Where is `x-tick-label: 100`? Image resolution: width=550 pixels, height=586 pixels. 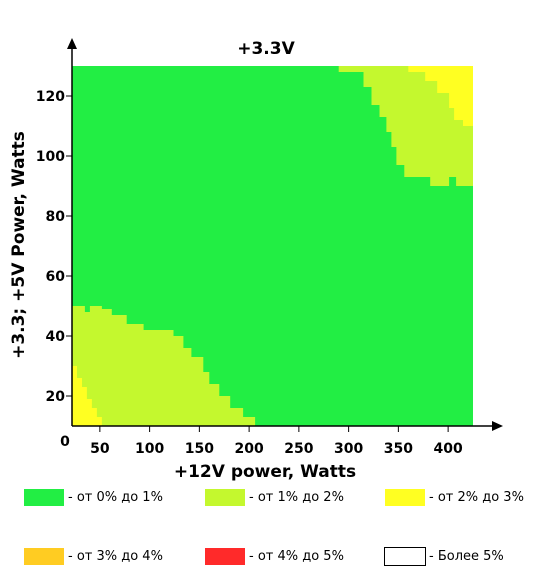
x-tick-label: 100 is located at coordinates (149, 449).